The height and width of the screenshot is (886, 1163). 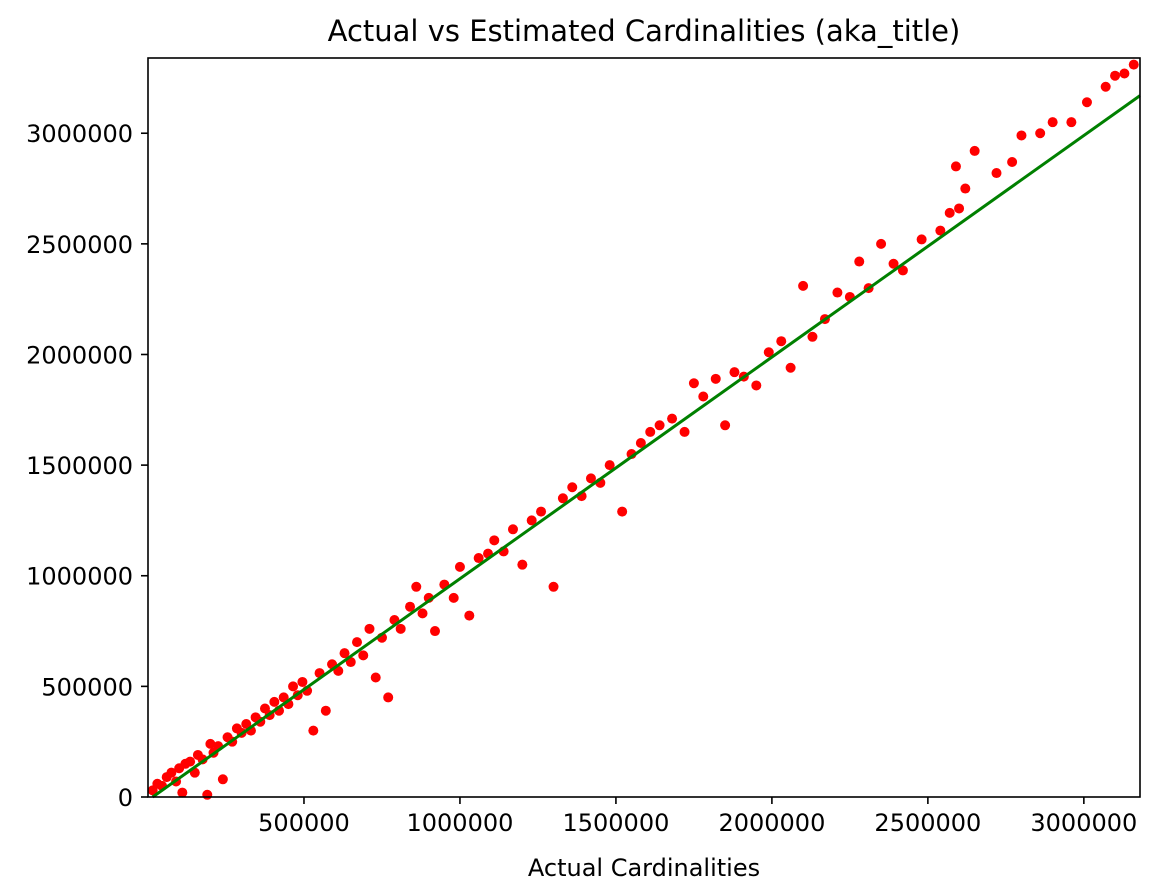 What do you see at coordinates (79, 245) in the screenshot?
I see `y-tick-label: 2500000` at bounding box center [79, 245].